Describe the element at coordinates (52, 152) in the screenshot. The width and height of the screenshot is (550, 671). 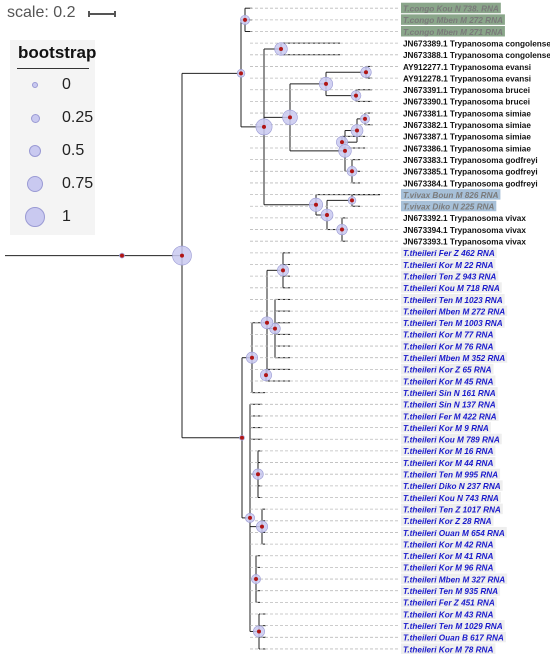
I see `legend-item: 0.5` at that location.